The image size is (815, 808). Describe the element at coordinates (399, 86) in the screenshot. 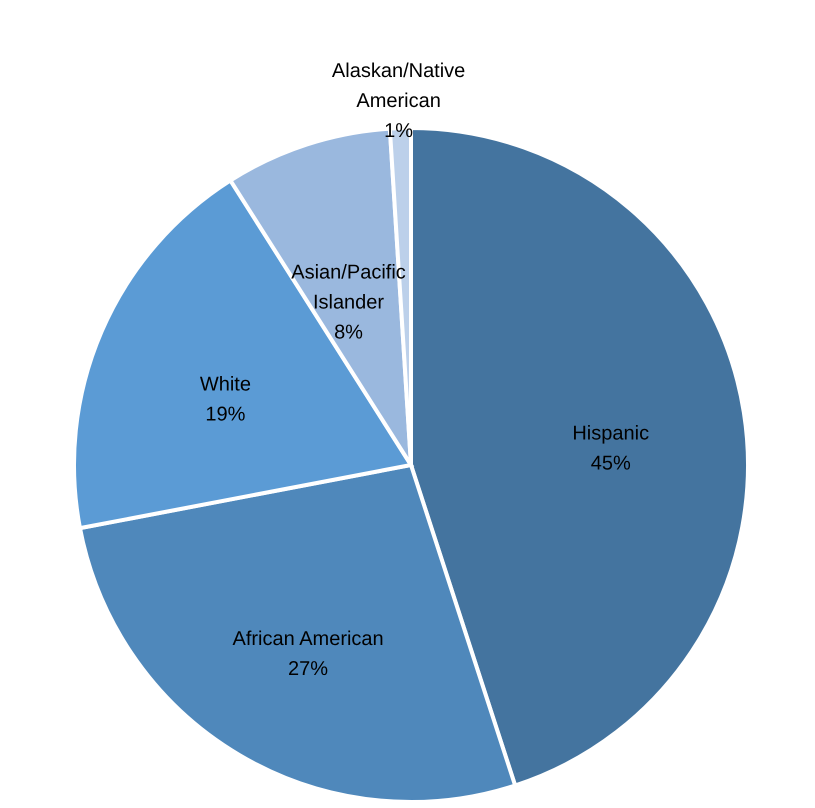

I see `slice-label: Alaskan/Native American` at that location.